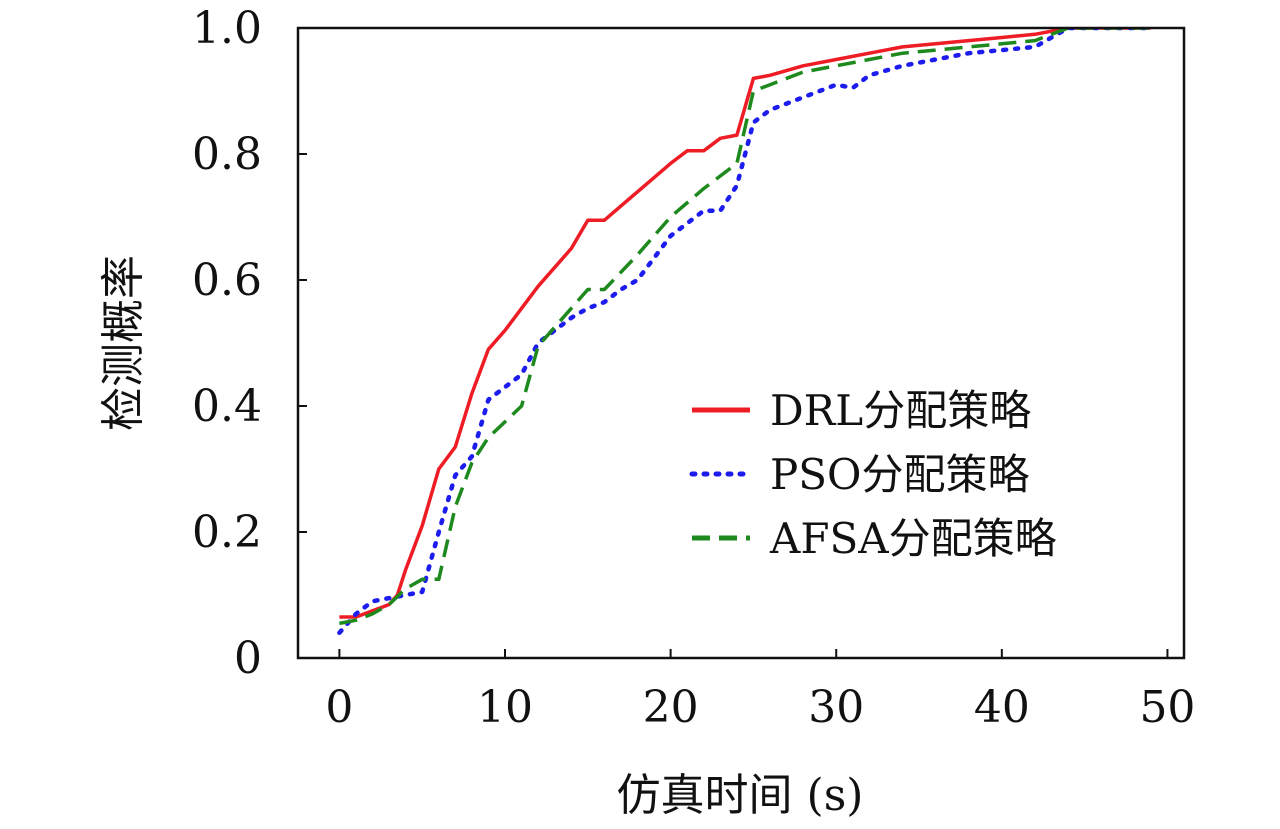  What do you see at coordinates (1167, 707) in the screenshot?
I see `x-tick-label: 50` at bounding box center [1167, 707].